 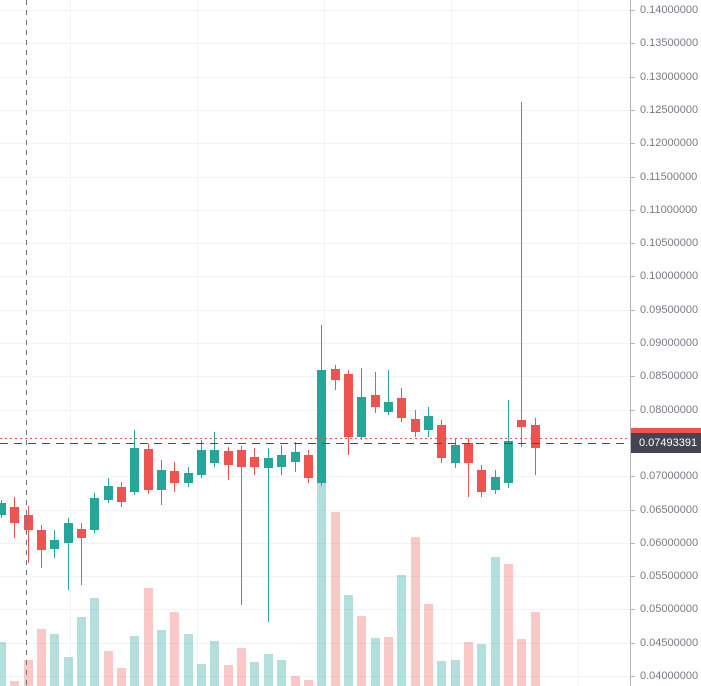 I want to click on price-tick-label: 0.08000000, so click(x=669, y=409).